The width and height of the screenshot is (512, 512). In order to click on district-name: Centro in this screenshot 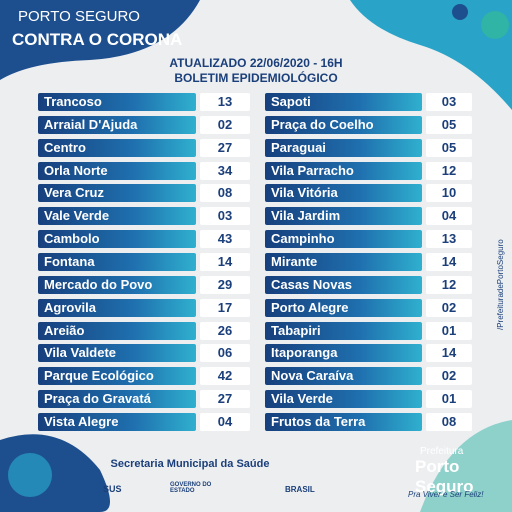, I will do `click(117, 147)`.